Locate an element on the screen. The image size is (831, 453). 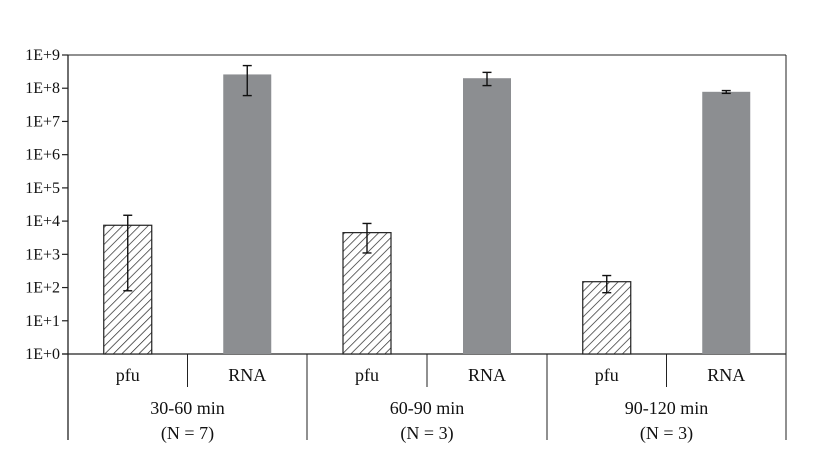
group-label: 30-60 min is located at coordinates (187, 408).